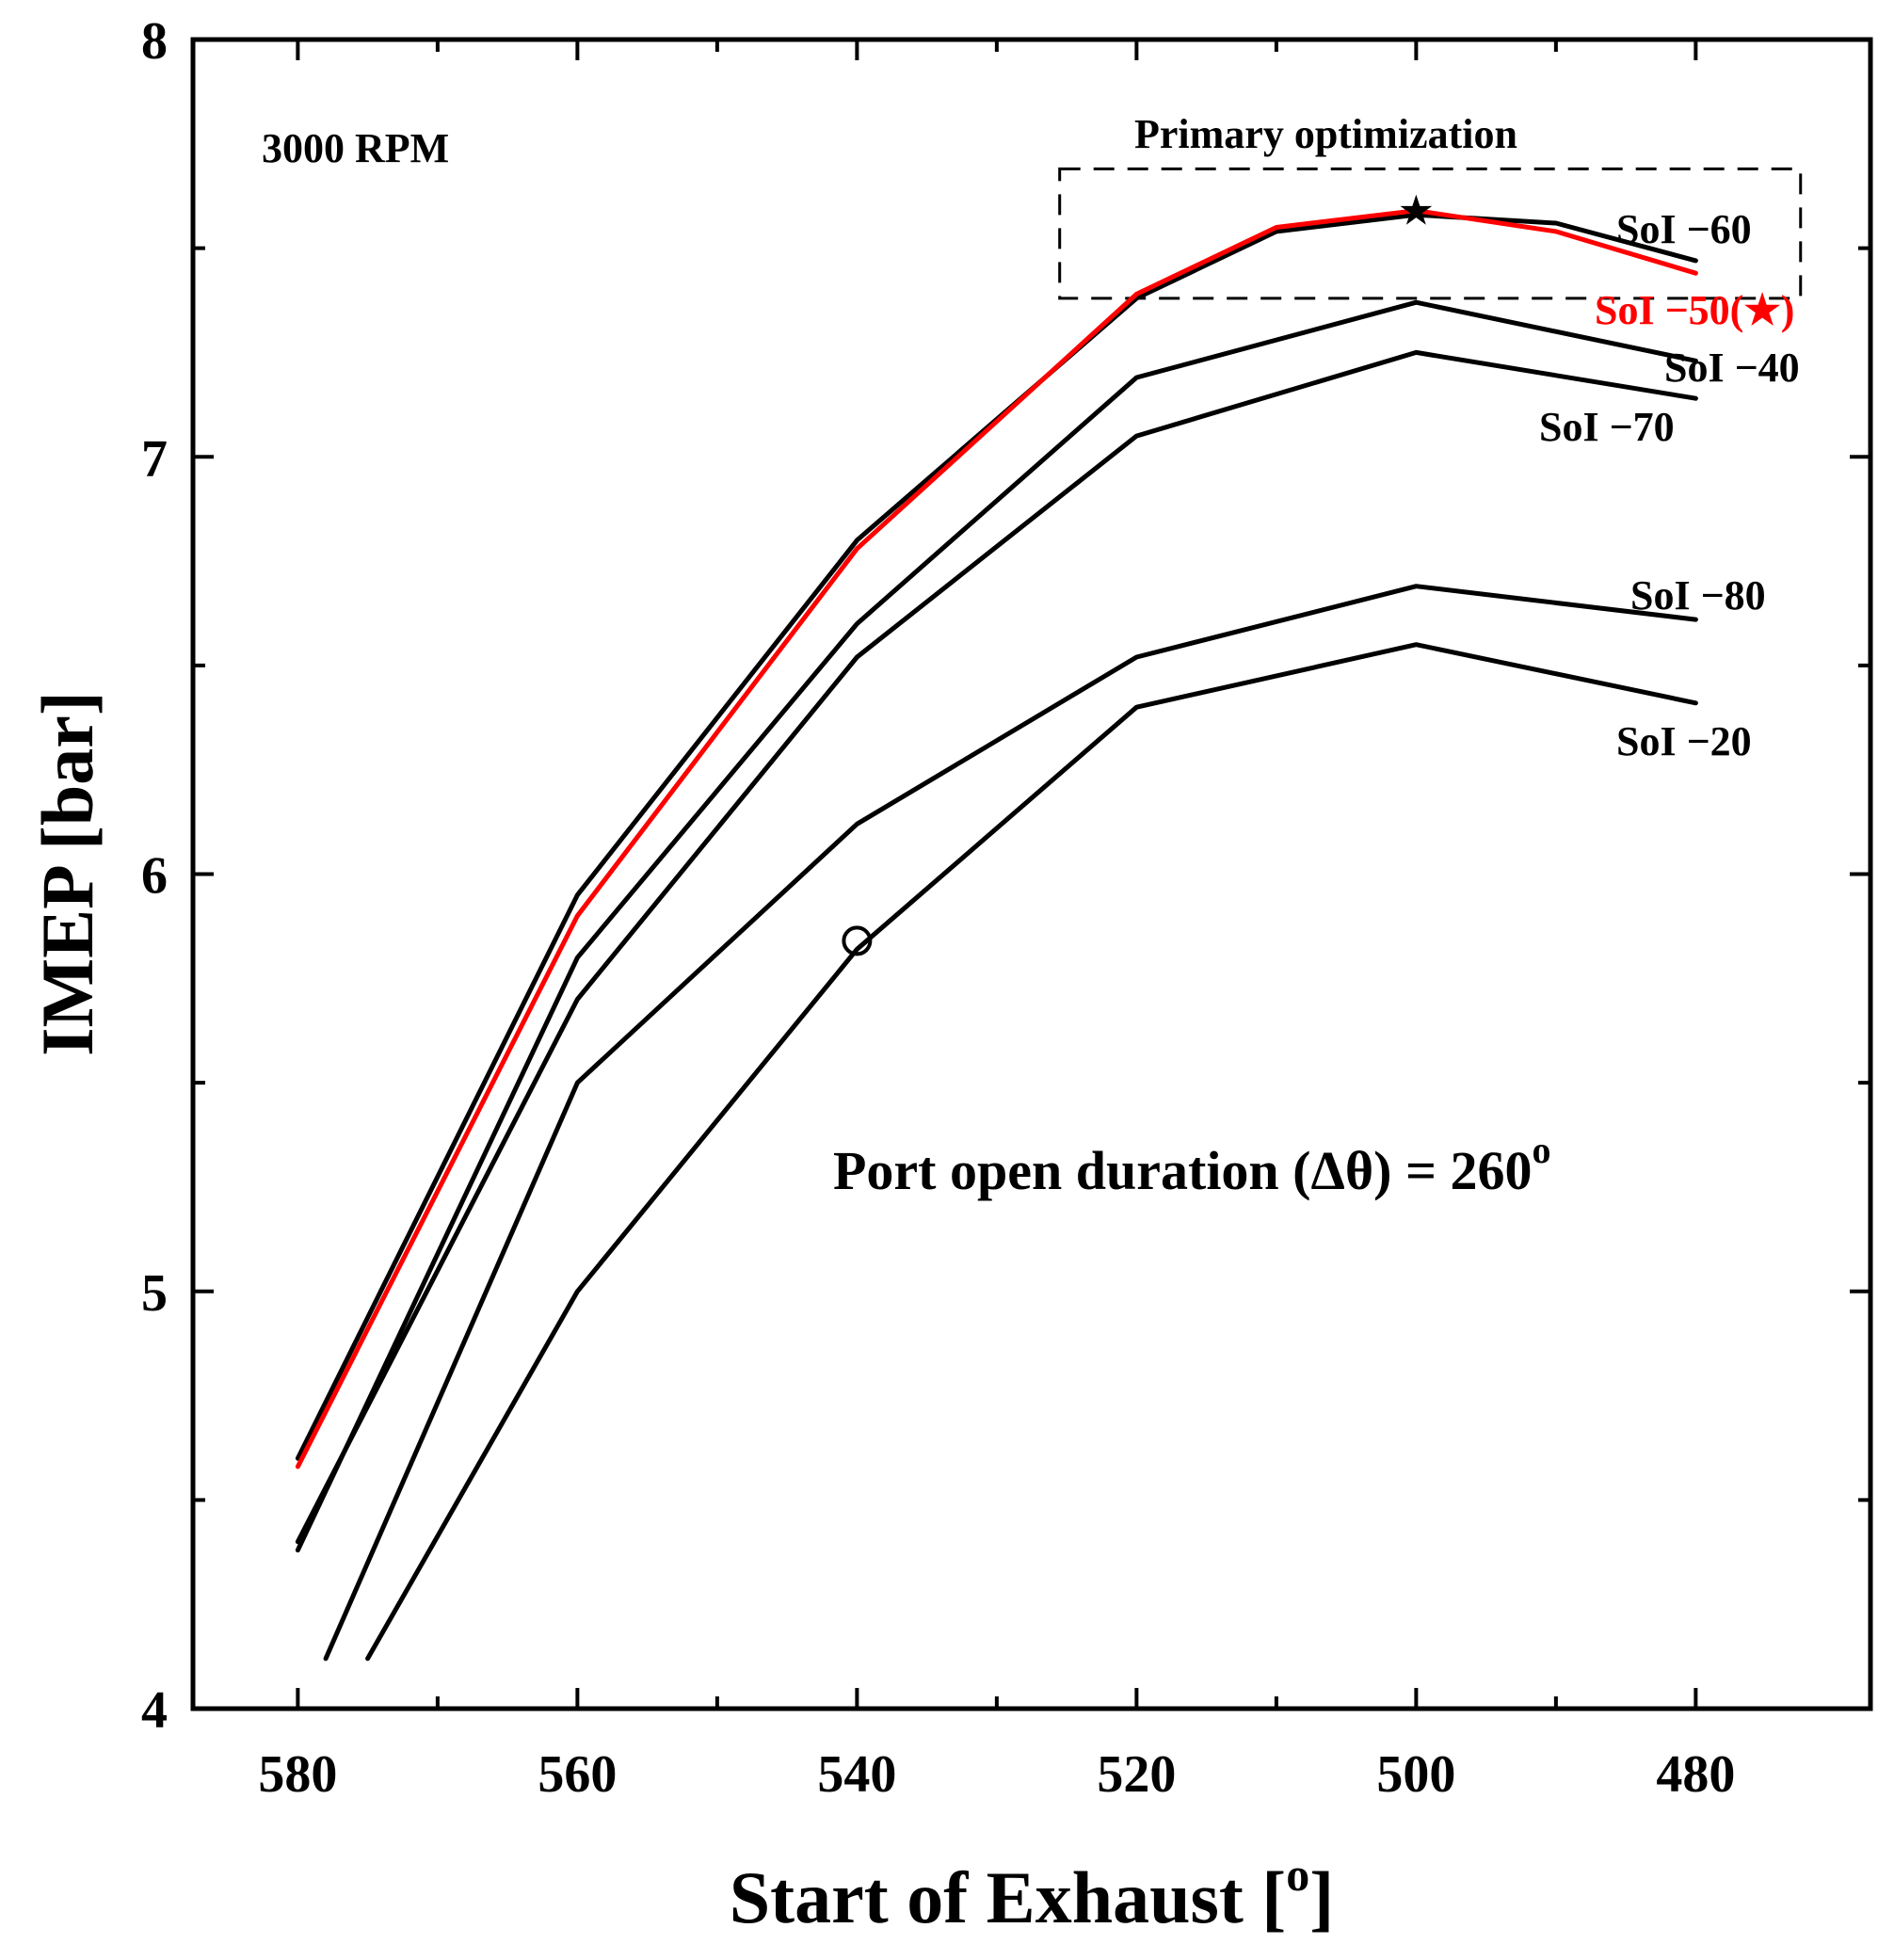  What do you see at coordinates (67, 873) in the screenshot?
I see `y-axis-title: IMEP [bar]` at bounding box center [67, 873].